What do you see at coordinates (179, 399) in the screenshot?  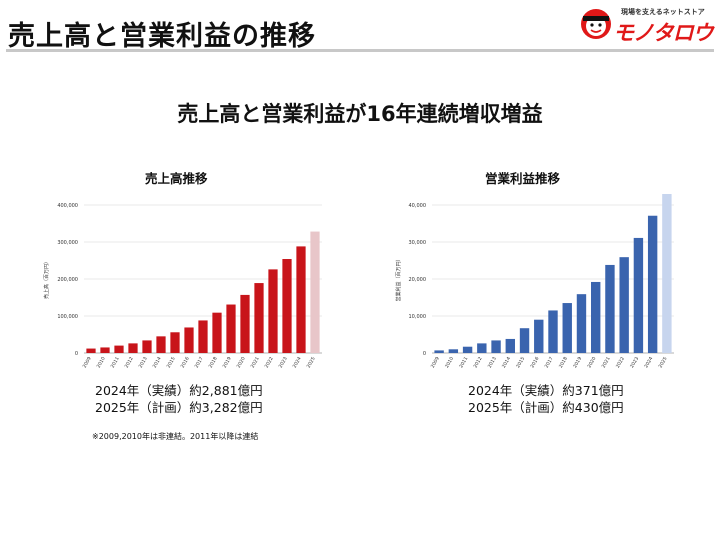 I see `sales-note: 2024年（実績）約2,881億円 2025年（計画）約3,282億円` at bounding box center [179, 399].